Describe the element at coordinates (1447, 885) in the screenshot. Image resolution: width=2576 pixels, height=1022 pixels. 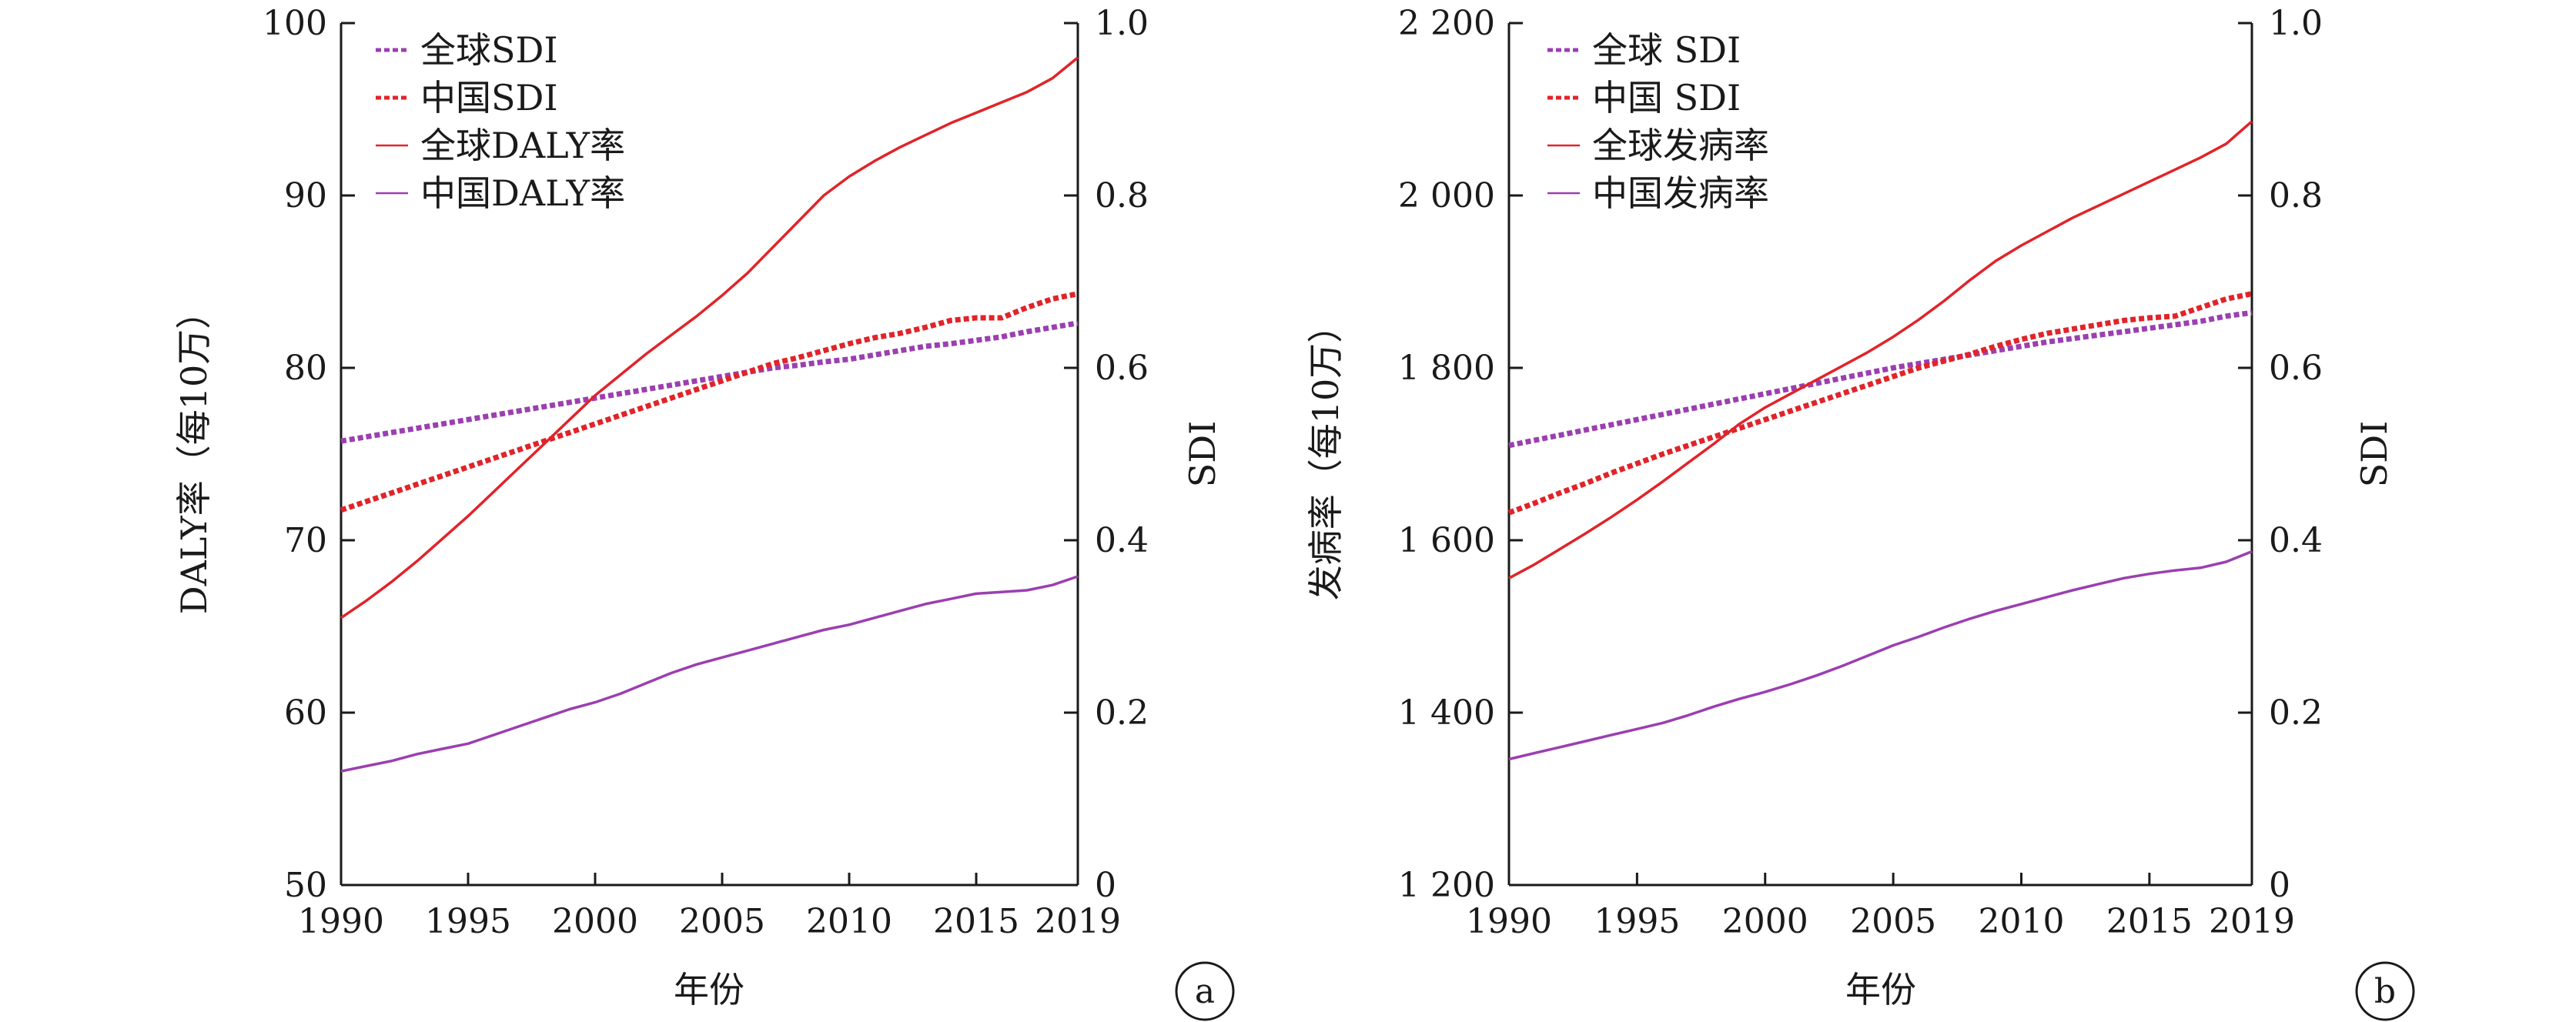
I see `panel-b-left-tick-label: 1 200` at that location.